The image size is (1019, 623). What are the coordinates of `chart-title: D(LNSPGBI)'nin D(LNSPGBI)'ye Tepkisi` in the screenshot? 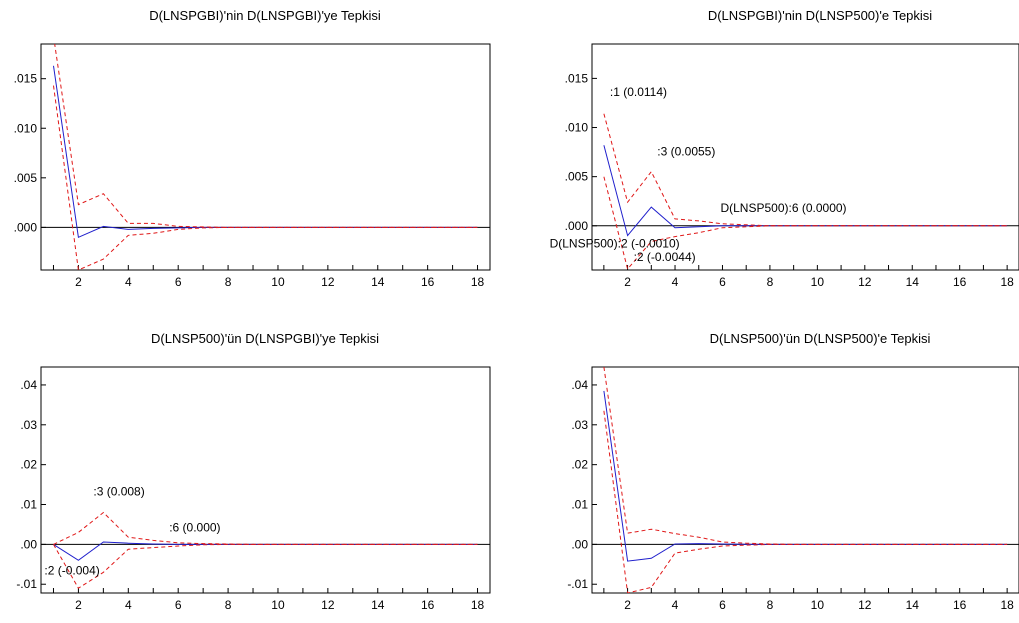 It's located at (265, 15).